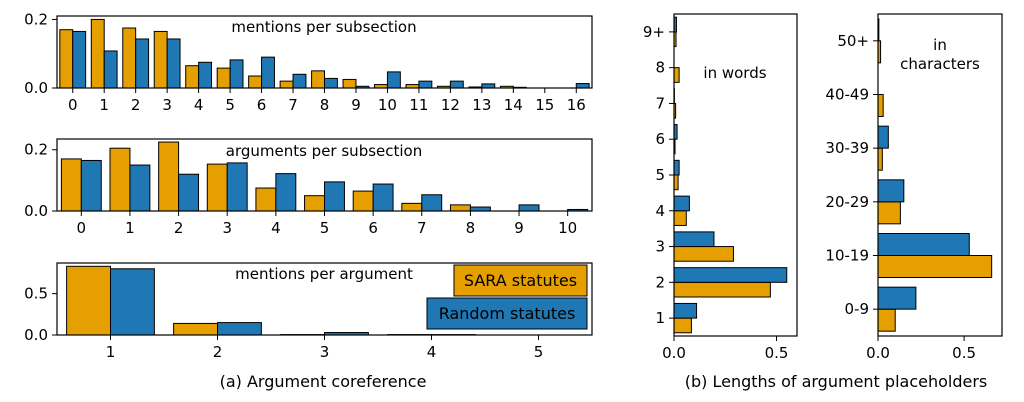  Describe the element at coordinates (230, 105) in the screenshot. I see `x-tick-label: 5` at that location.